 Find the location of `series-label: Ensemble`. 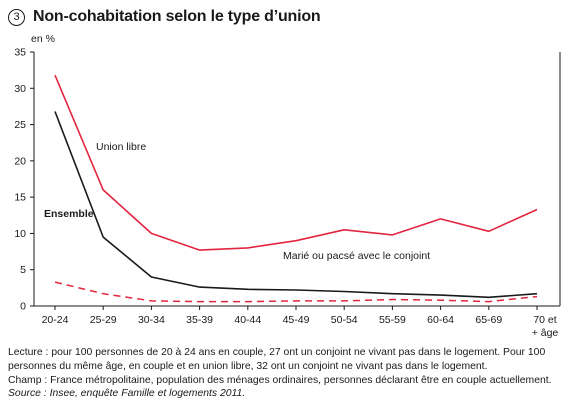

series-label: Ensemble is located at coordinates (69, 214).